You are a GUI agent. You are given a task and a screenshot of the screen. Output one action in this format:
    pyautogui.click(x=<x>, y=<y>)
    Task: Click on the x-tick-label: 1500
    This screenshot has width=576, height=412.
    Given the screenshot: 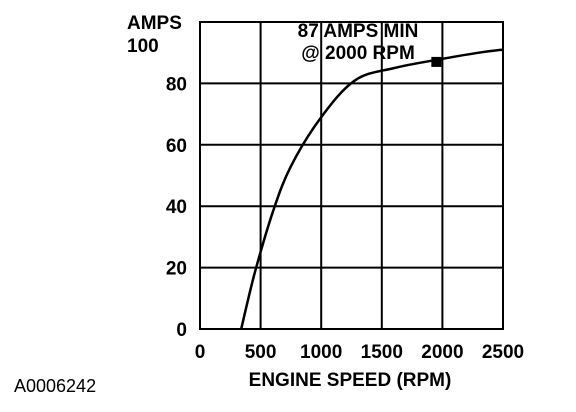 What is the action you would take?
    pyautogui.click(x=382, y=352)
    